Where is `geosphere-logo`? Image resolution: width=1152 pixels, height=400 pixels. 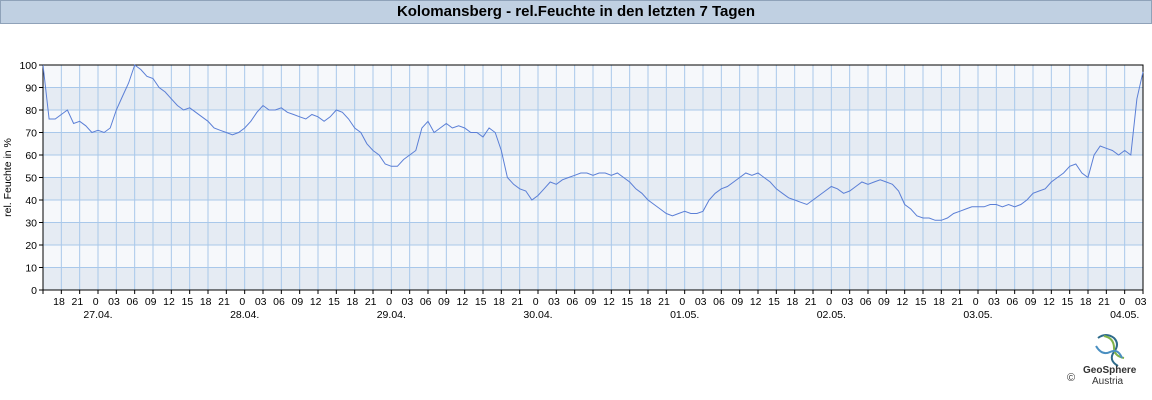
geosphere-logo is located at coordinates (1110, 350).